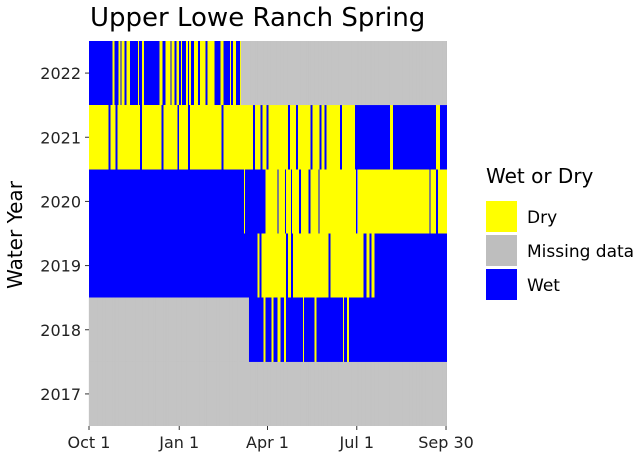  What do you see at coordinates (501, 250) in the screenshot?
I see `legend-swatch-missing-data` at bounding box center [501, 250].